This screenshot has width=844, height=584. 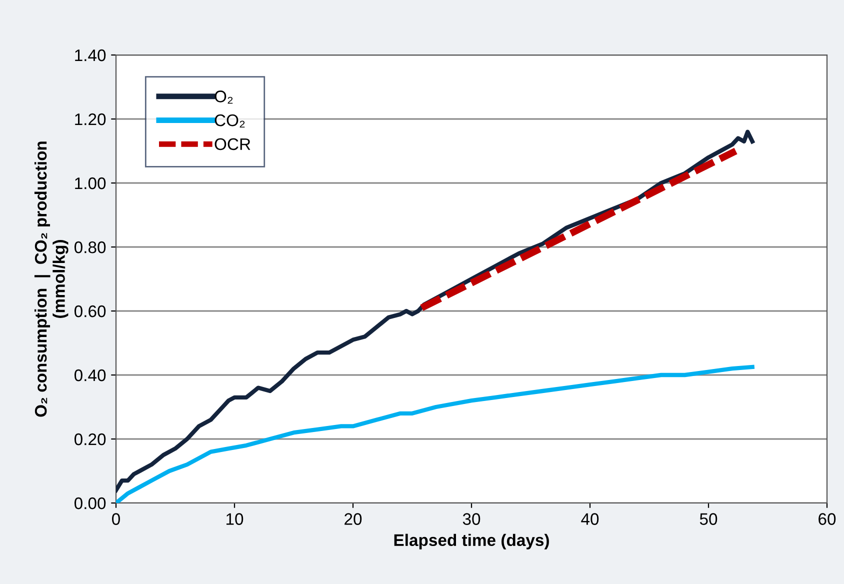 I want to click on x-tick-label: 60, so click(x=827, y=519).